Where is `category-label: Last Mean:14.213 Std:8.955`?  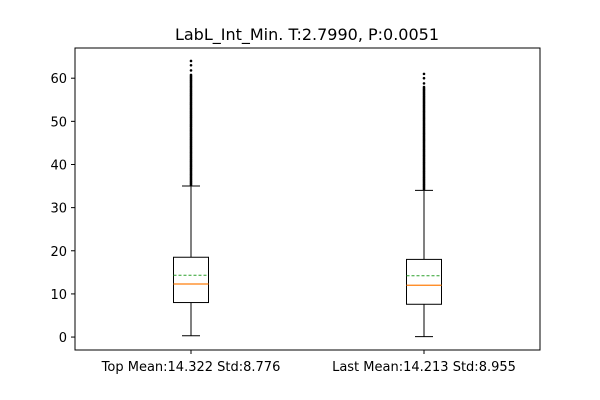 category-label: Last Mean:14.213 Std:8.955 is located at coordinates (424, 367).